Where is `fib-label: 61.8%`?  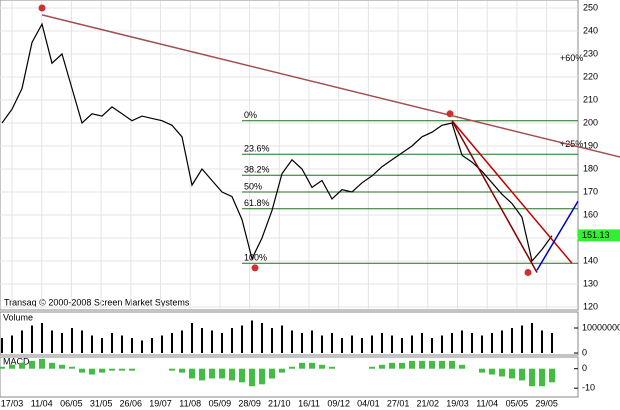 fib-label: 61.8% is located at coordinates (257, 203).